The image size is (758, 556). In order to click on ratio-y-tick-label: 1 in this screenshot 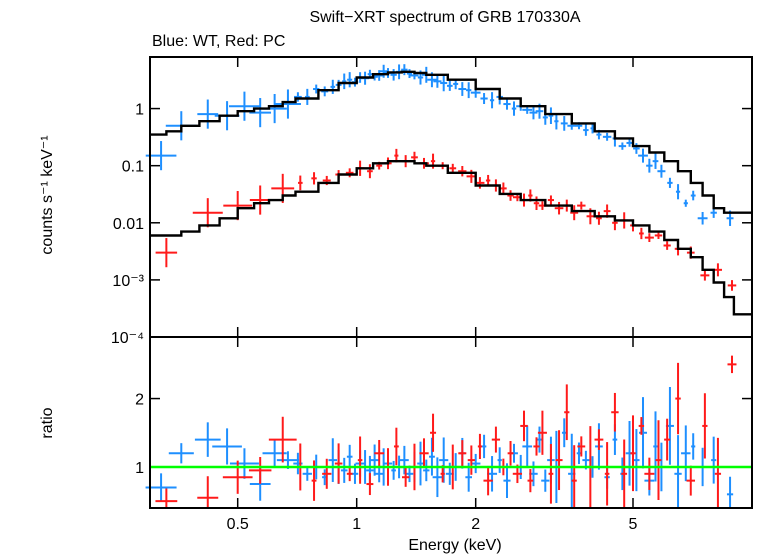, I will do `click(139, 468)`.